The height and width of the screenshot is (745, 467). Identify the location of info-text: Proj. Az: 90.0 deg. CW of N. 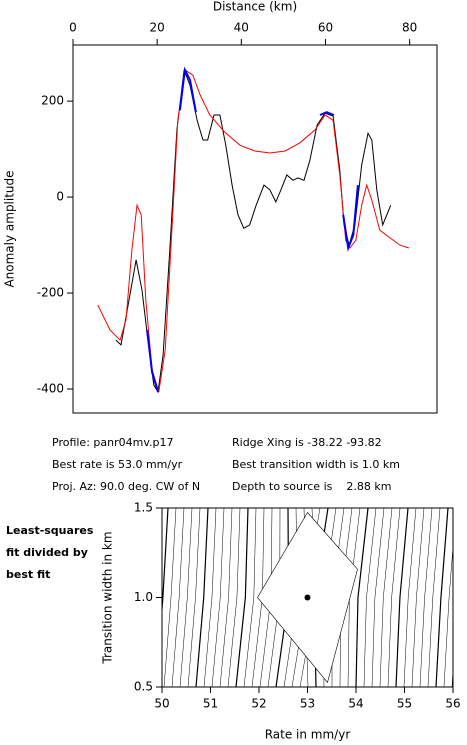
(126, 486).